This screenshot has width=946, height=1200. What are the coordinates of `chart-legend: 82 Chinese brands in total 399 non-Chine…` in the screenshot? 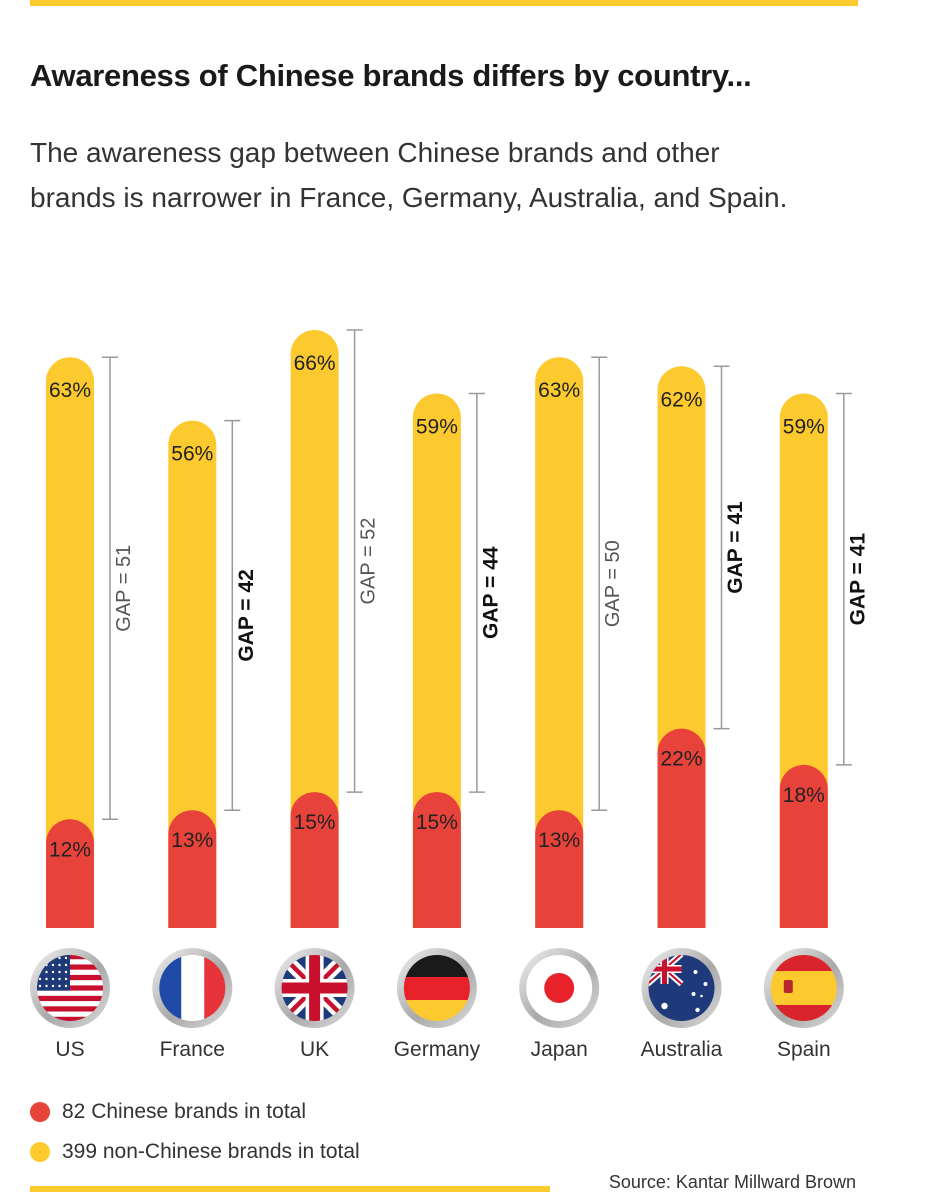 It's located at (195, 1132).